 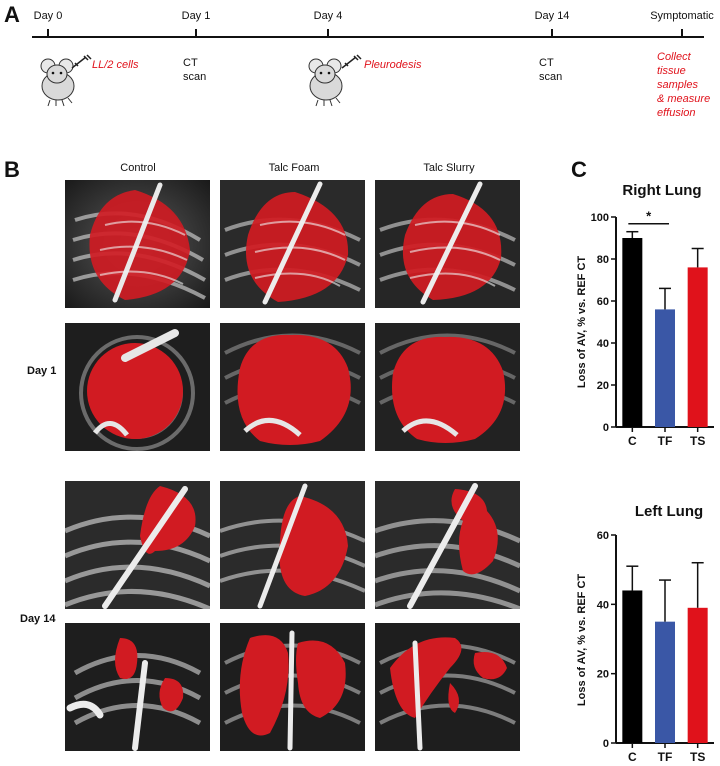 What do you see at coordinates (368, 37) in the screenshot?
I see `timeline-axis` at bounding box center [368, 37].